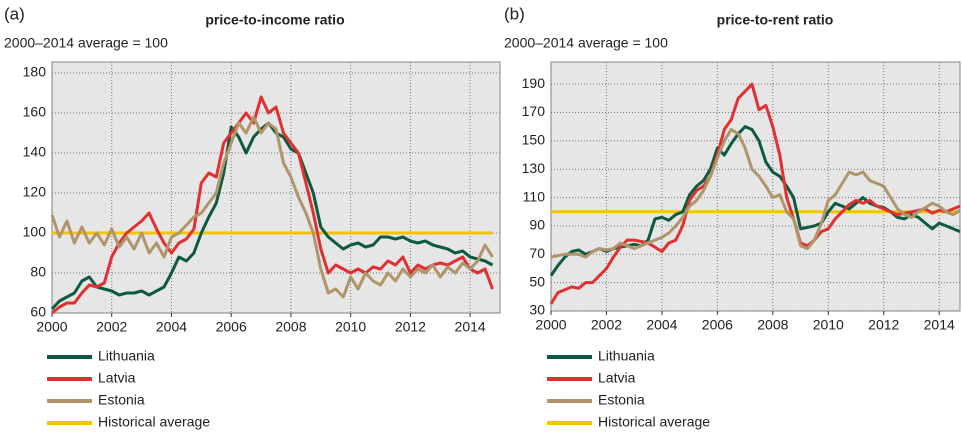 This screenshot has width=962, height=432. What do you see at coordinates (537, 253) in the screenshot?
I see `y-tick-label: 70` at bounding box center [537, 253].